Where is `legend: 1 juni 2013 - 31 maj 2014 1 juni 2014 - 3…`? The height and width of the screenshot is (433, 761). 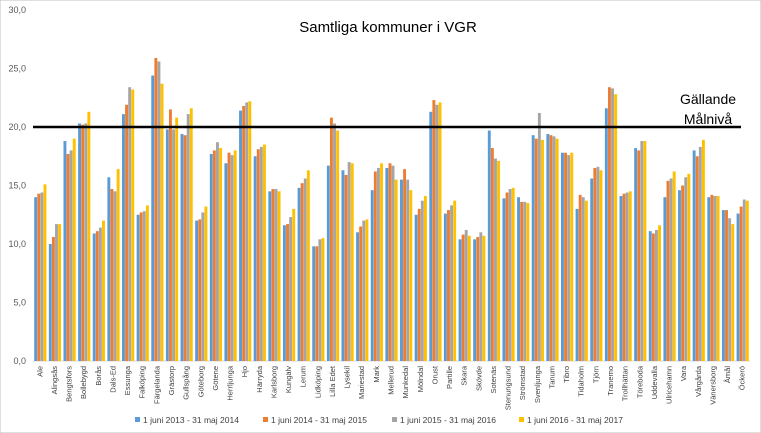 legend: 1 juni 2013 - 31 maj 2014 1 juni 2014 - 3… is located at coordinates (379, 420).